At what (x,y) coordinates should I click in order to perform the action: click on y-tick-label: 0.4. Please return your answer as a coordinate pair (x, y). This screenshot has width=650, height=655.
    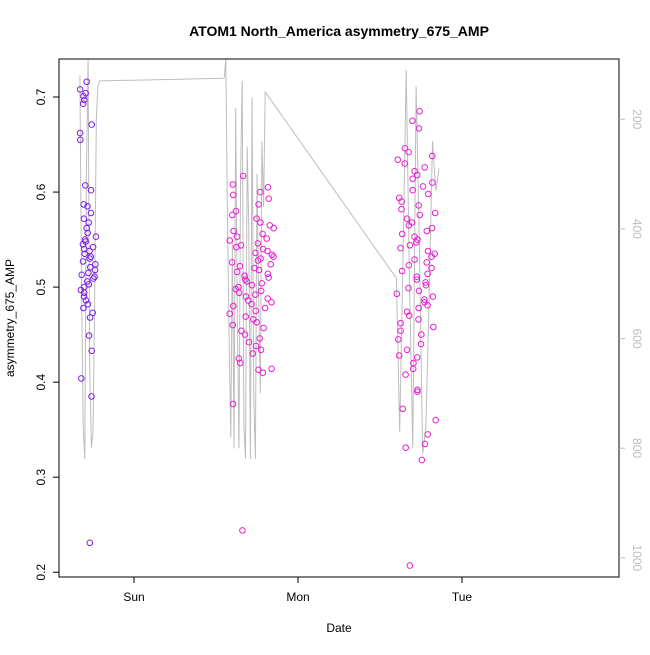
    Looking at the image, I should click on (41, 381).